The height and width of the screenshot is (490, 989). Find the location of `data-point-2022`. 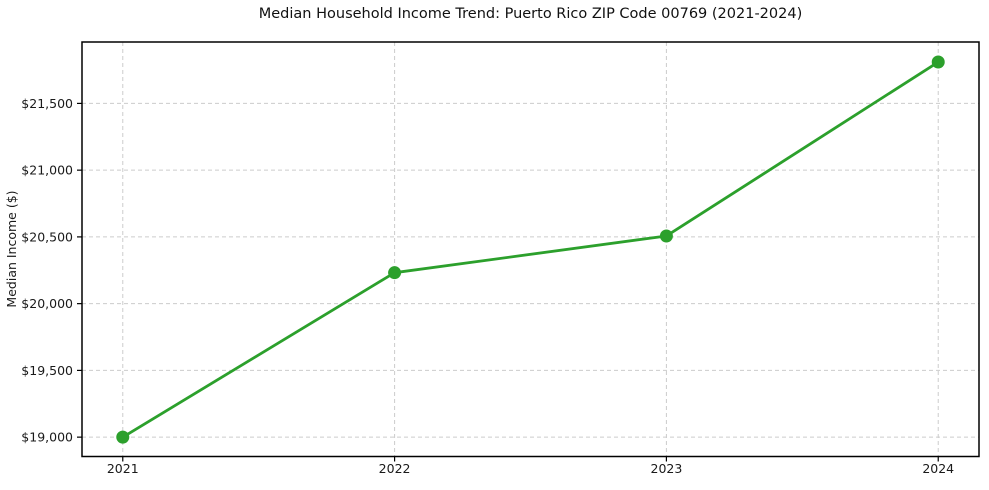

data-point-2022 is located at coordinates (395, 273).